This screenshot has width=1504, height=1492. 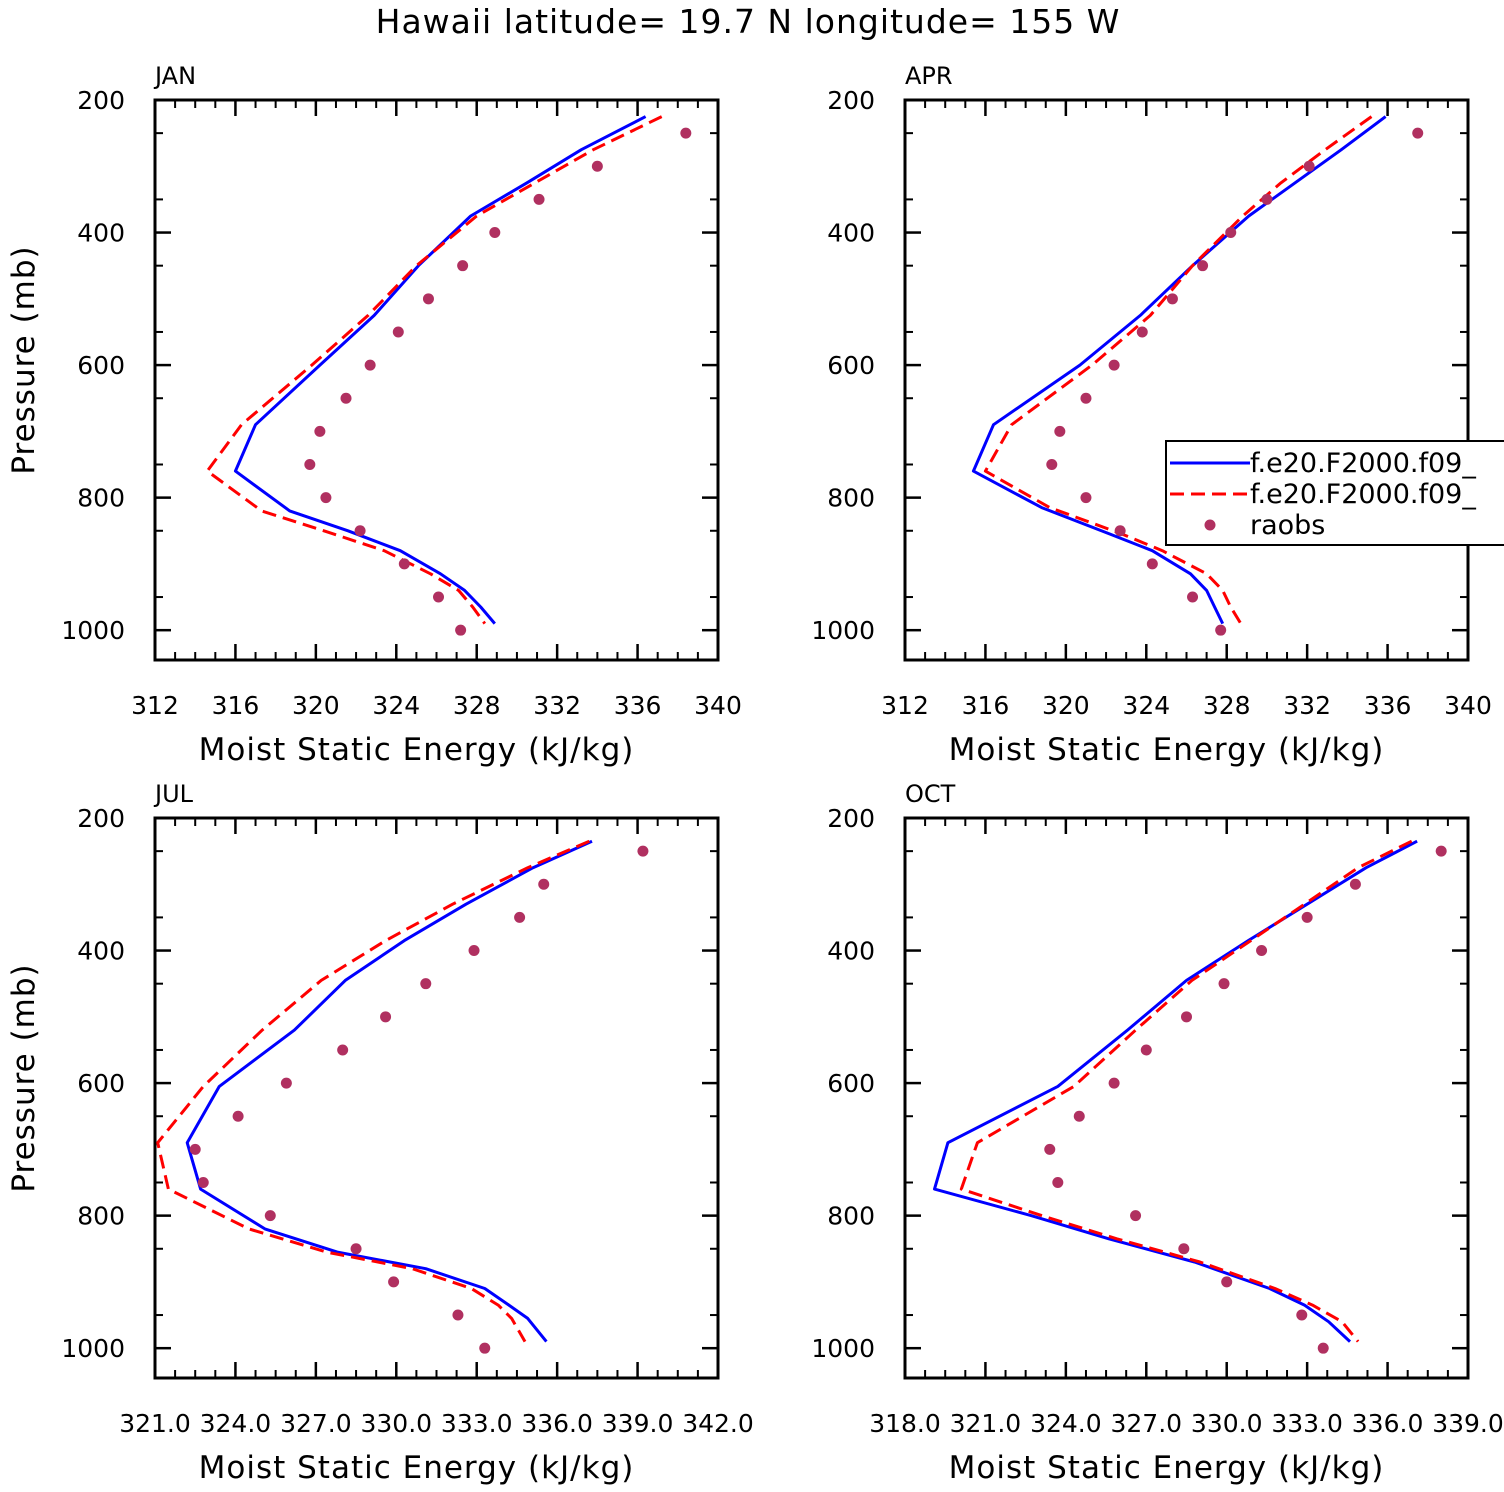 I want to click on x-tick-label: 336, so click(x=1388, y=705).